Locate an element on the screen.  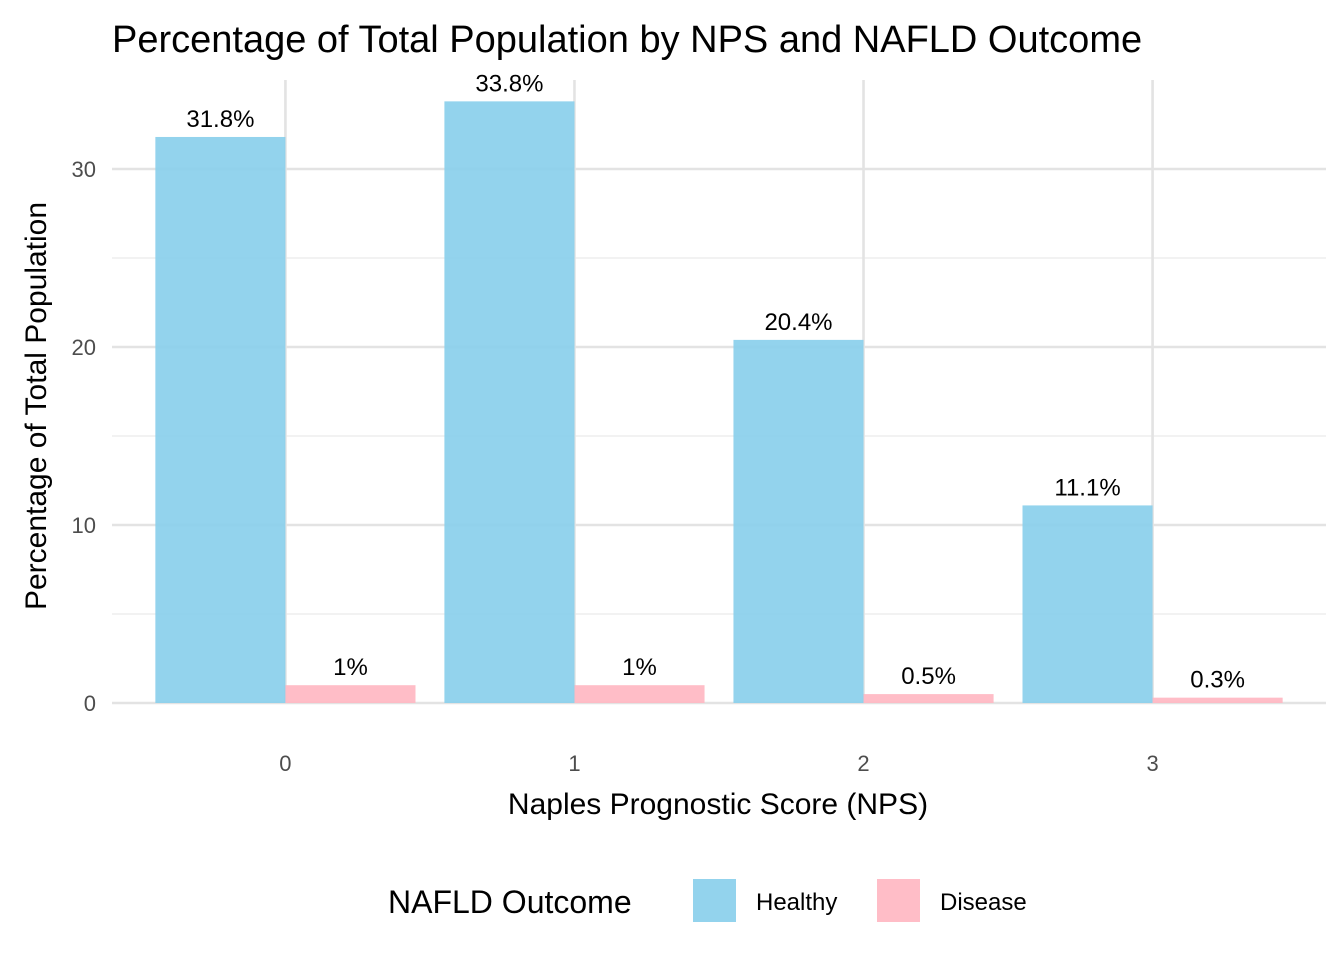
legend-title: NAFLD Outcome is located at coordinates (510, 902).